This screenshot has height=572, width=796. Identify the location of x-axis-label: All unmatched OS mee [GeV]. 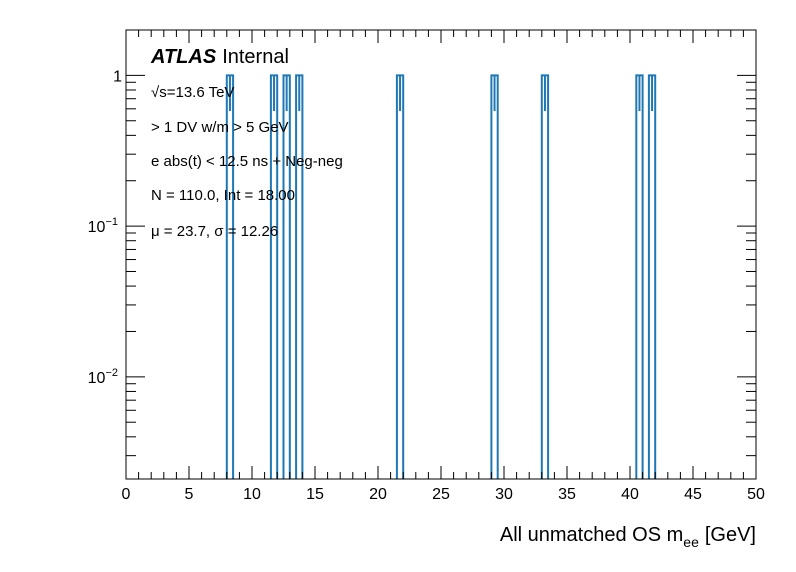
(628, 537).